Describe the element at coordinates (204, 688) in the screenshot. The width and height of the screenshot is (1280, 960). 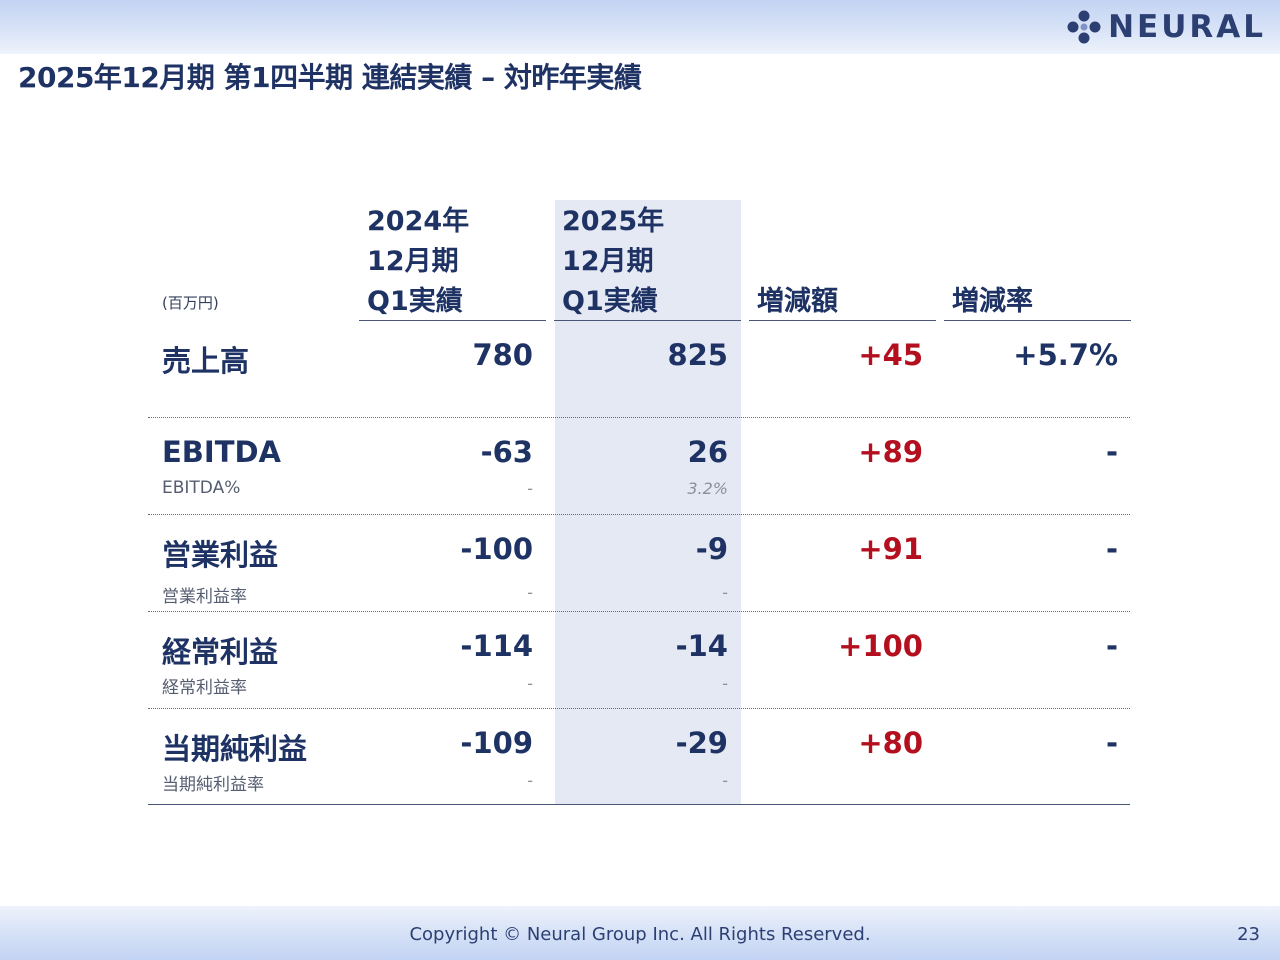
I see `row-sublabel-ordinary-margin: 経常利益率` at that location.